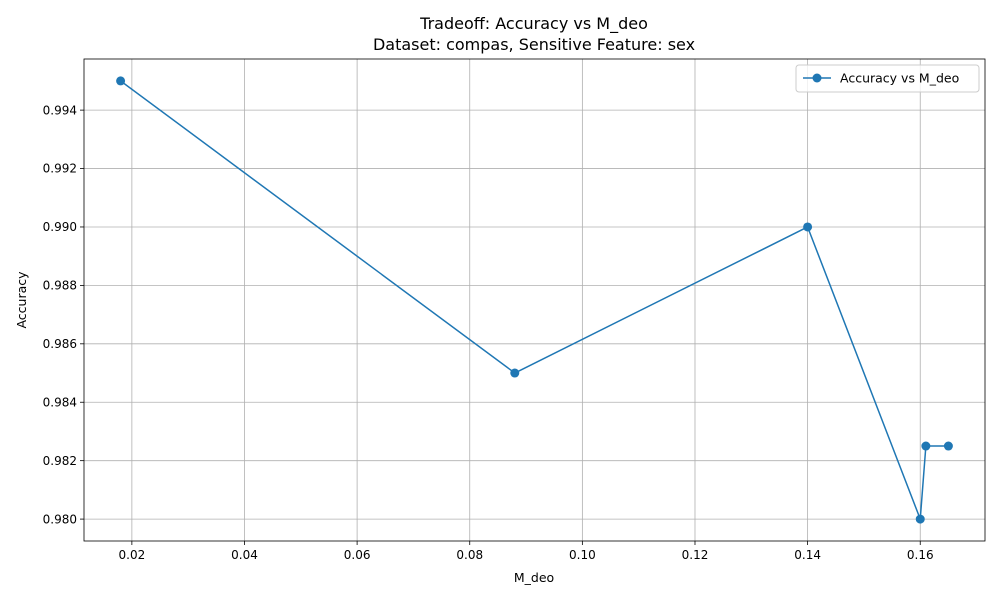 The width and height of the screenshot is (1000, 600). Describe the element at coordinates (817, 78) in the screenshot. I see `legend-marker-swatch` at that location.